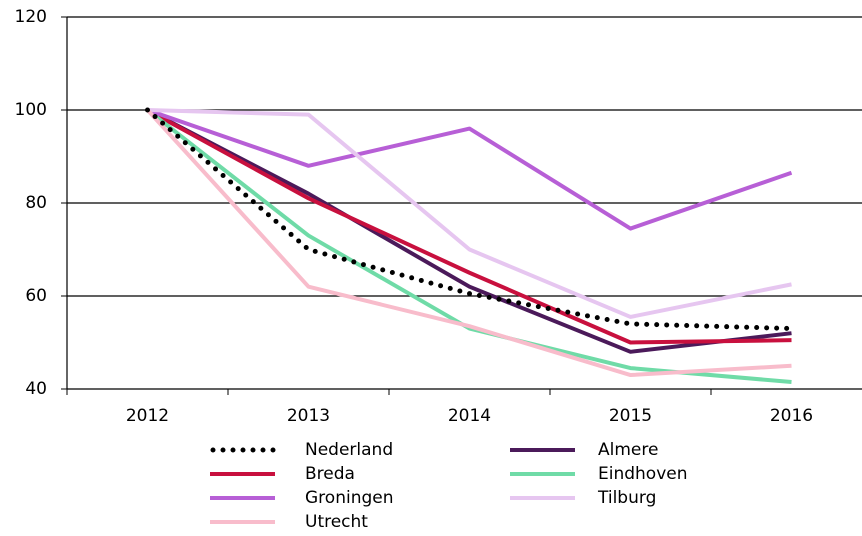 This screenshot has height=536, width=862. I want to click on legend-label: Tilburg, so click(626, 498).